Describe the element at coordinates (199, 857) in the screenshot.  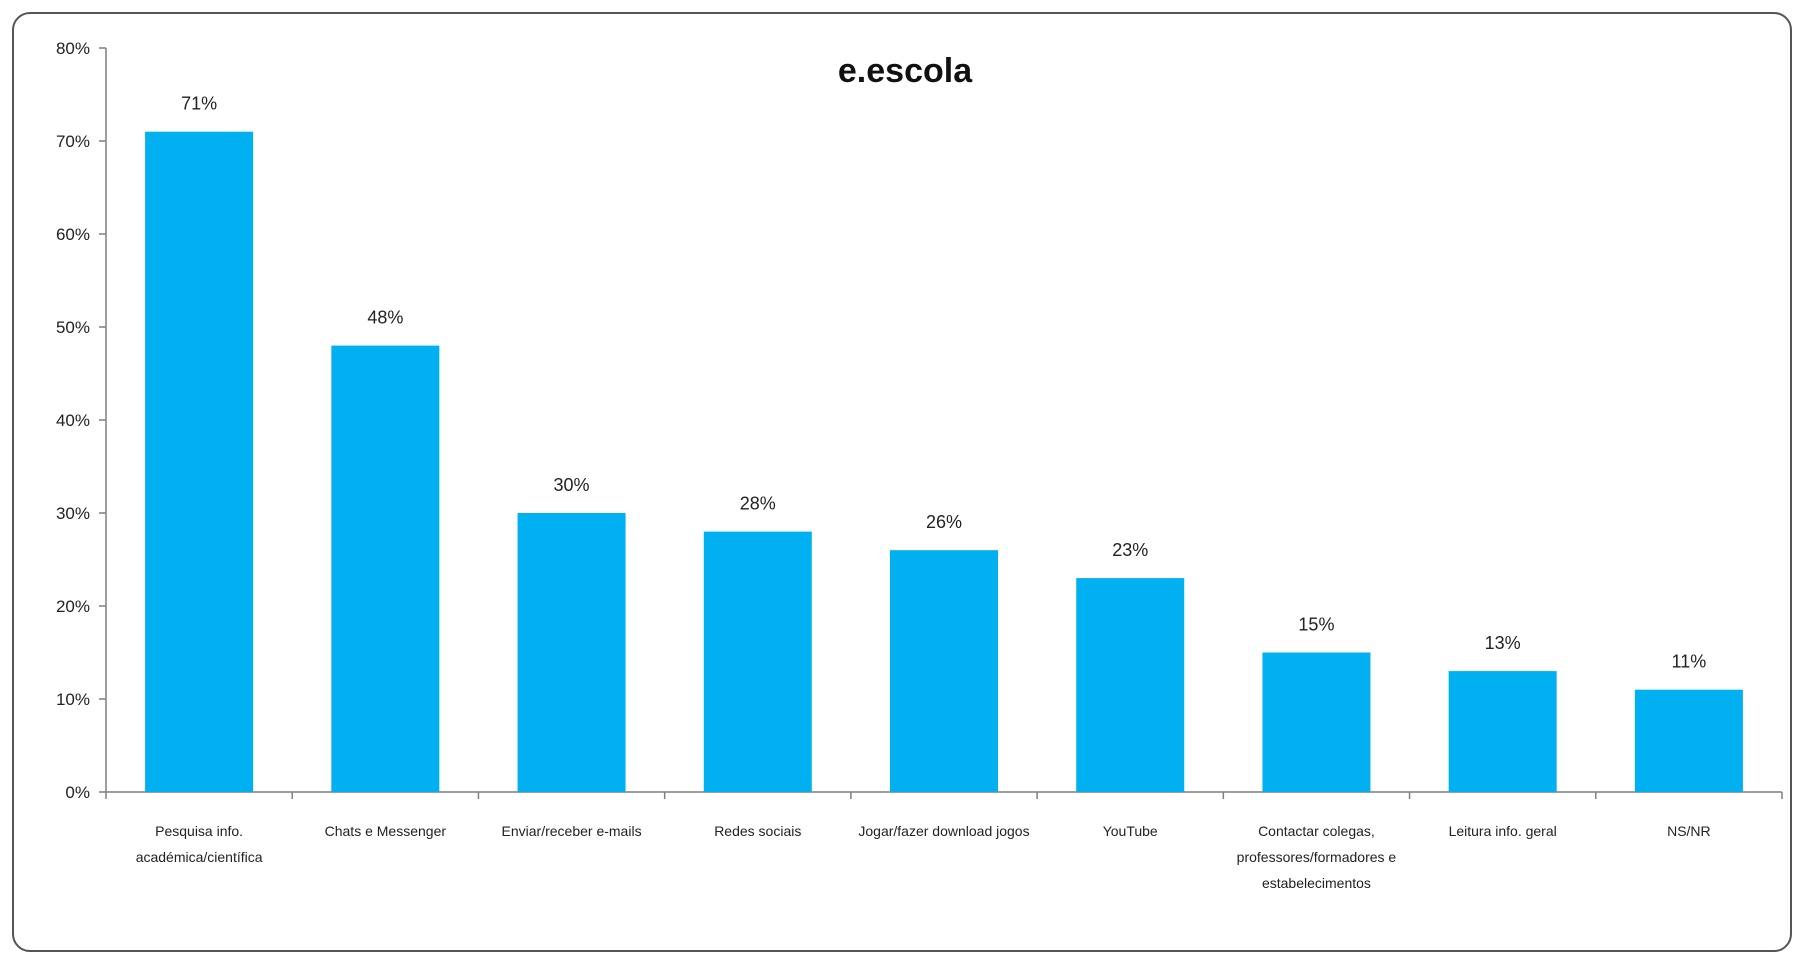
I see `category-label: académica/científica` at that location.